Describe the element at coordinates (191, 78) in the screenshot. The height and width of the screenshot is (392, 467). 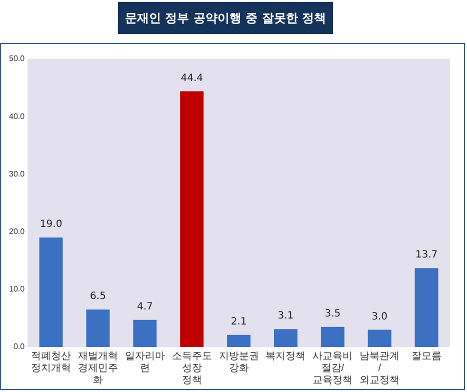
I see `data-label: 44.4` at that location.